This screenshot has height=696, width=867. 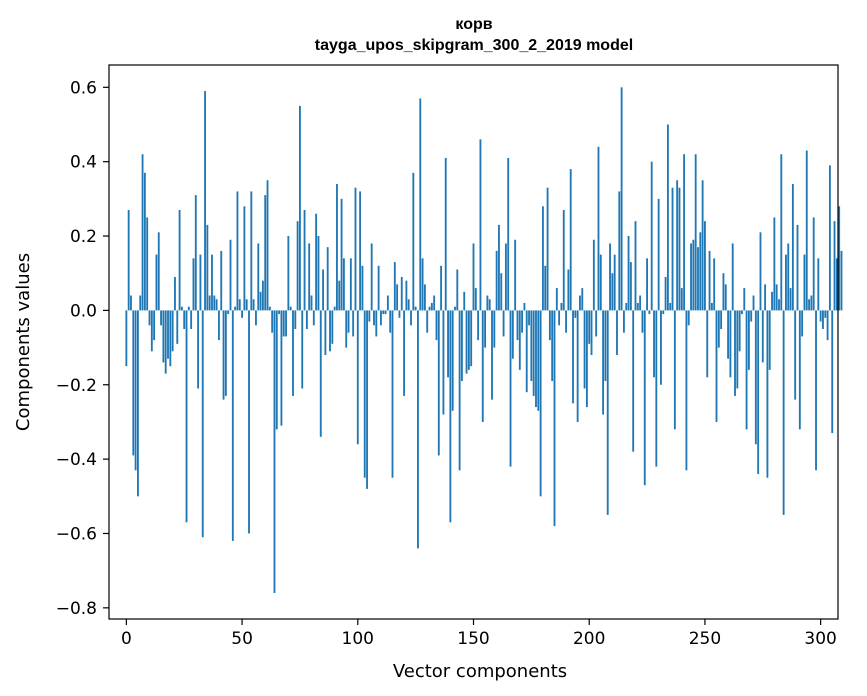 What do you see at coordinates (83, 237) in the screenshot?
I see `y-tick-label: 0.2` at bounding box center [83, 237].